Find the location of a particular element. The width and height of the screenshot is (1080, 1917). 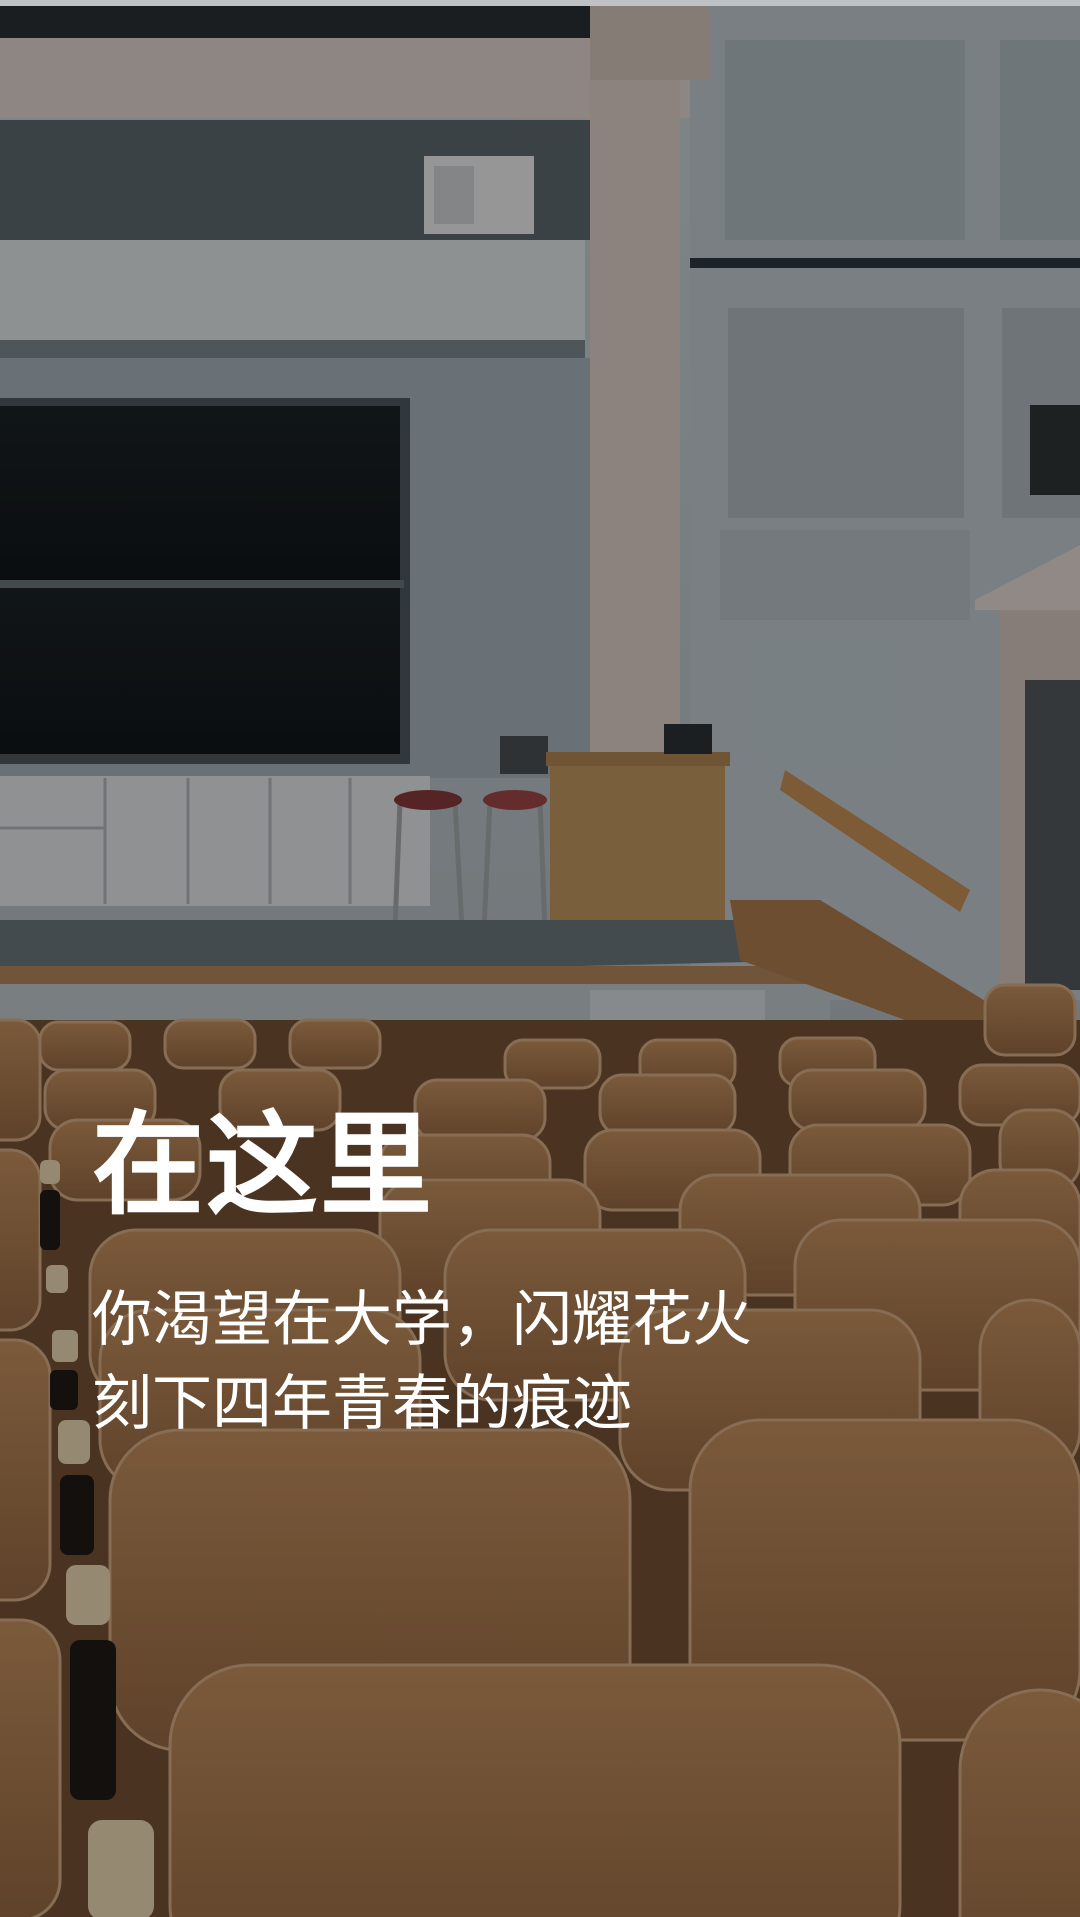

subtitle-line-1: 你渴望在大学，闪耀花火 is located at coordinates (422, 1320).